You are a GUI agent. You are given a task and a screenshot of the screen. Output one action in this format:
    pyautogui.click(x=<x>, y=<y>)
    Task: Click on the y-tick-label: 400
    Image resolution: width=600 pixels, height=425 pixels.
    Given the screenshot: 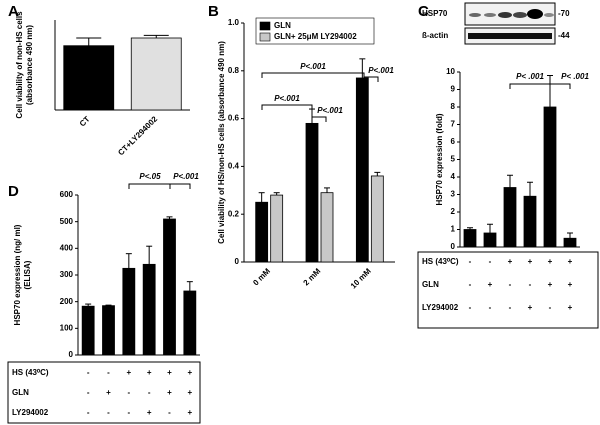 What is the action you would take?
    pyautogui.click(x=67, y=247)
    